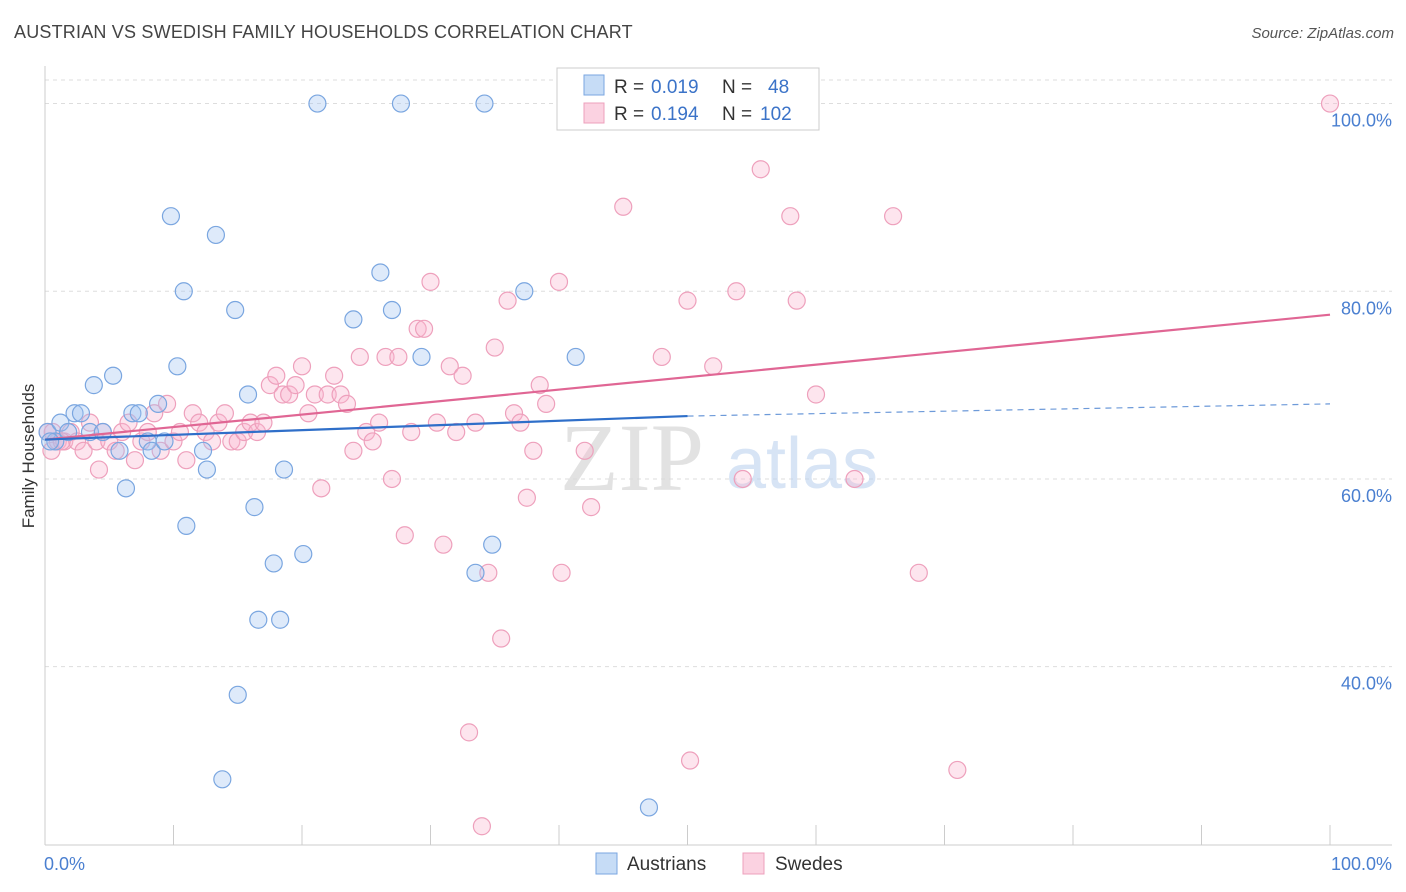 The image size is (1406, 892). What do you see at coordinates (737, 87) in the screenshot?
I see `austrians-n-label: N =` at bounding box center [737, 87].